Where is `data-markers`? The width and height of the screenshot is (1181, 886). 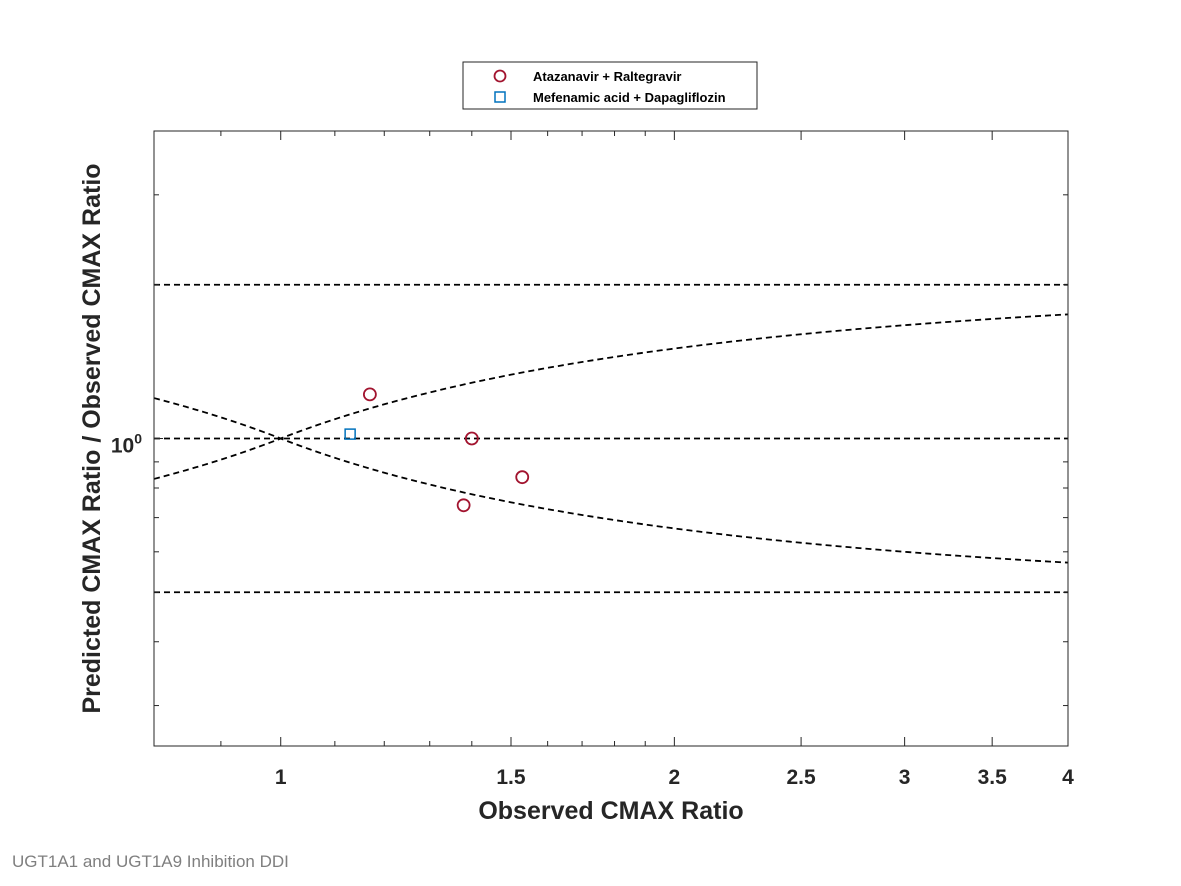
data-markers is located at coordinates (437, 450).